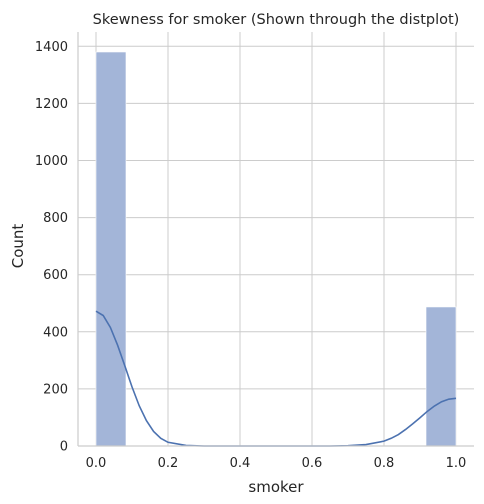  Describe the element at coordinates (55, 275) in the screenshot. I see `y-tick-label: 600` at that location.